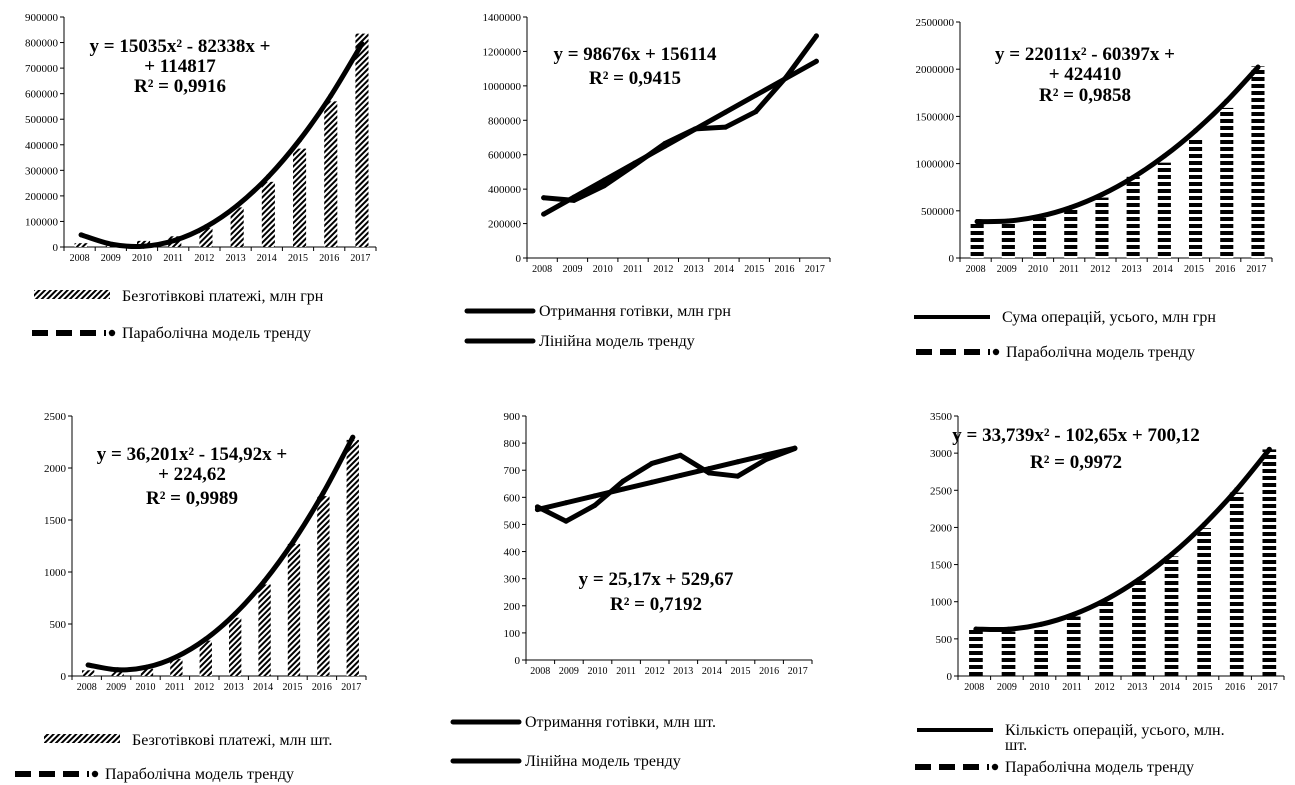 The image size is (1295, 785). I want to click on y-tick-label: 3500, so click(941, 417).